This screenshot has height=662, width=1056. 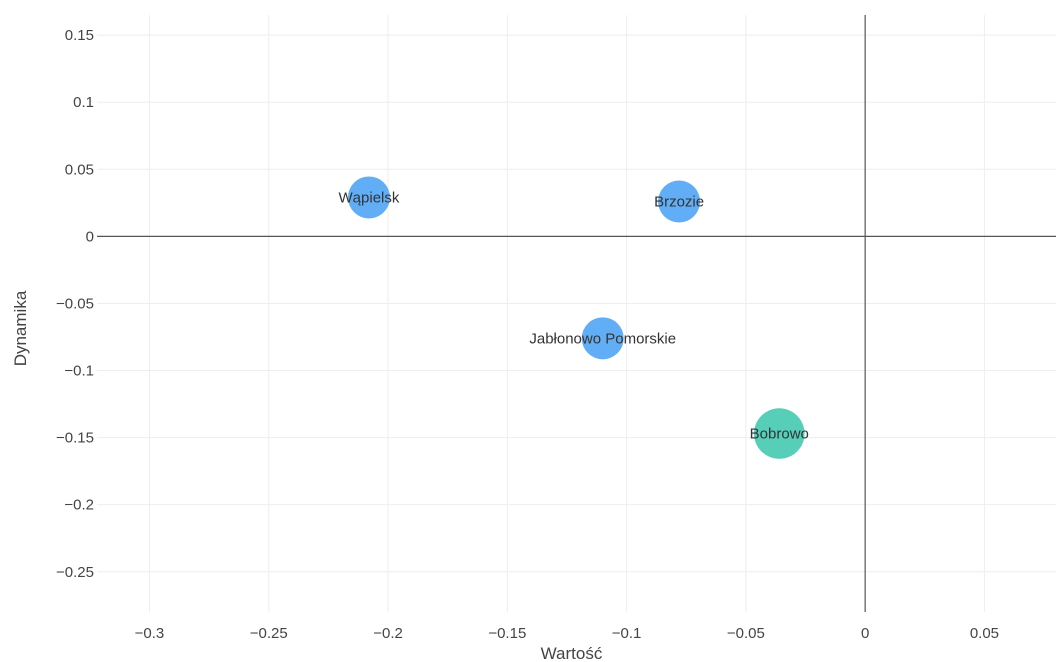 What do you see at coordinates (79, 35) in the screenshot?
I see `y-tick-label: 0.15` at bounding box center [79, 35].